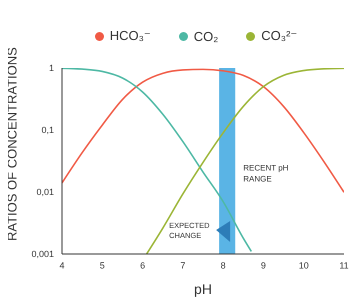  Describe the element at coordinates (45, 192) in the screenshot. I see `y-tick-label: 0,01` at that location.